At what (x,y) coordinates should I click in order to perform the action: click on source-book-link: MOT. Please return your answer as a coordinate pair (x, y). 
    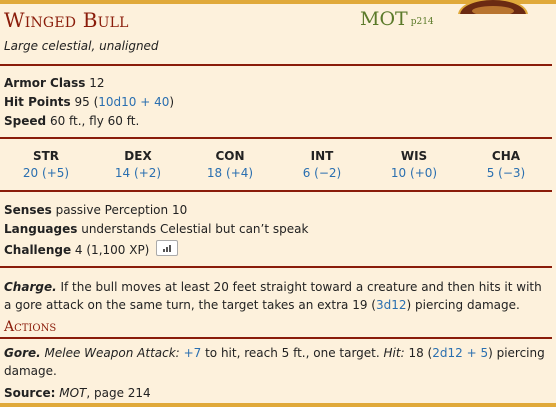
    Looking at the image, I should click on (73, 393).